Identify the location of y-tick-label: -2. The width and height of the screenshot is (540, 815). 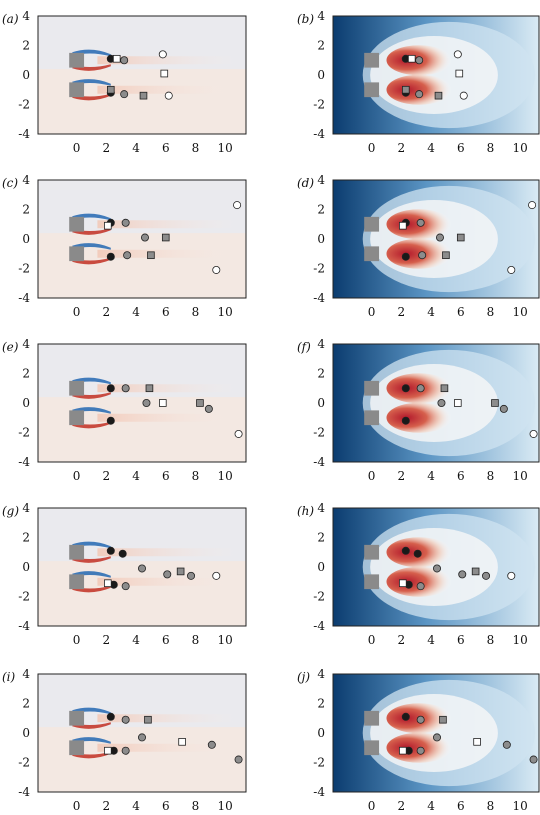
(319, 433).